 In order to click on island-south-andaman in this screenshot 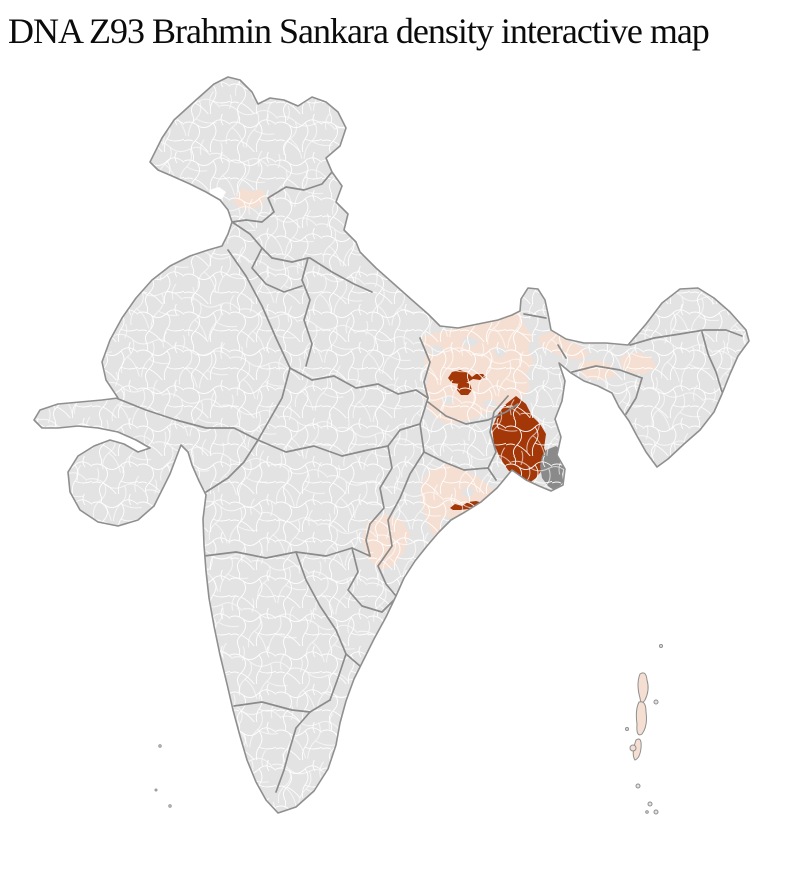, I will do `click(637, 749)`.